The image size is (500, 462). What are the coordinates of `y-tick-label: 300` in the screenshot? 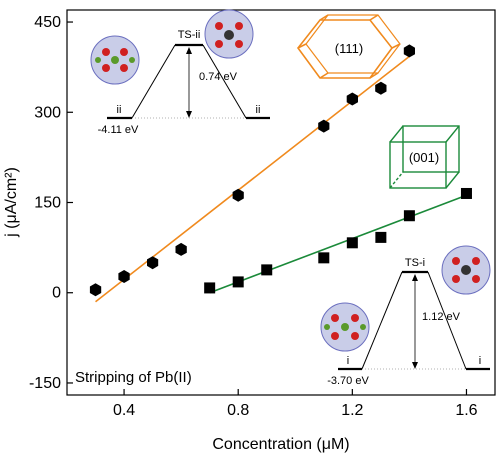 It's located at (47, 112).